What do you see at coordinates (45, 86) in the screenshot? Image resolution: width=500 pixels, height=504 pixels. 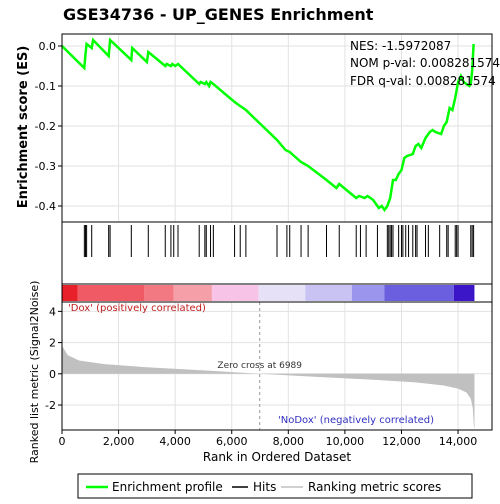 I see `es-y-tick-label: -0.1` at bounding box center [45, 86].